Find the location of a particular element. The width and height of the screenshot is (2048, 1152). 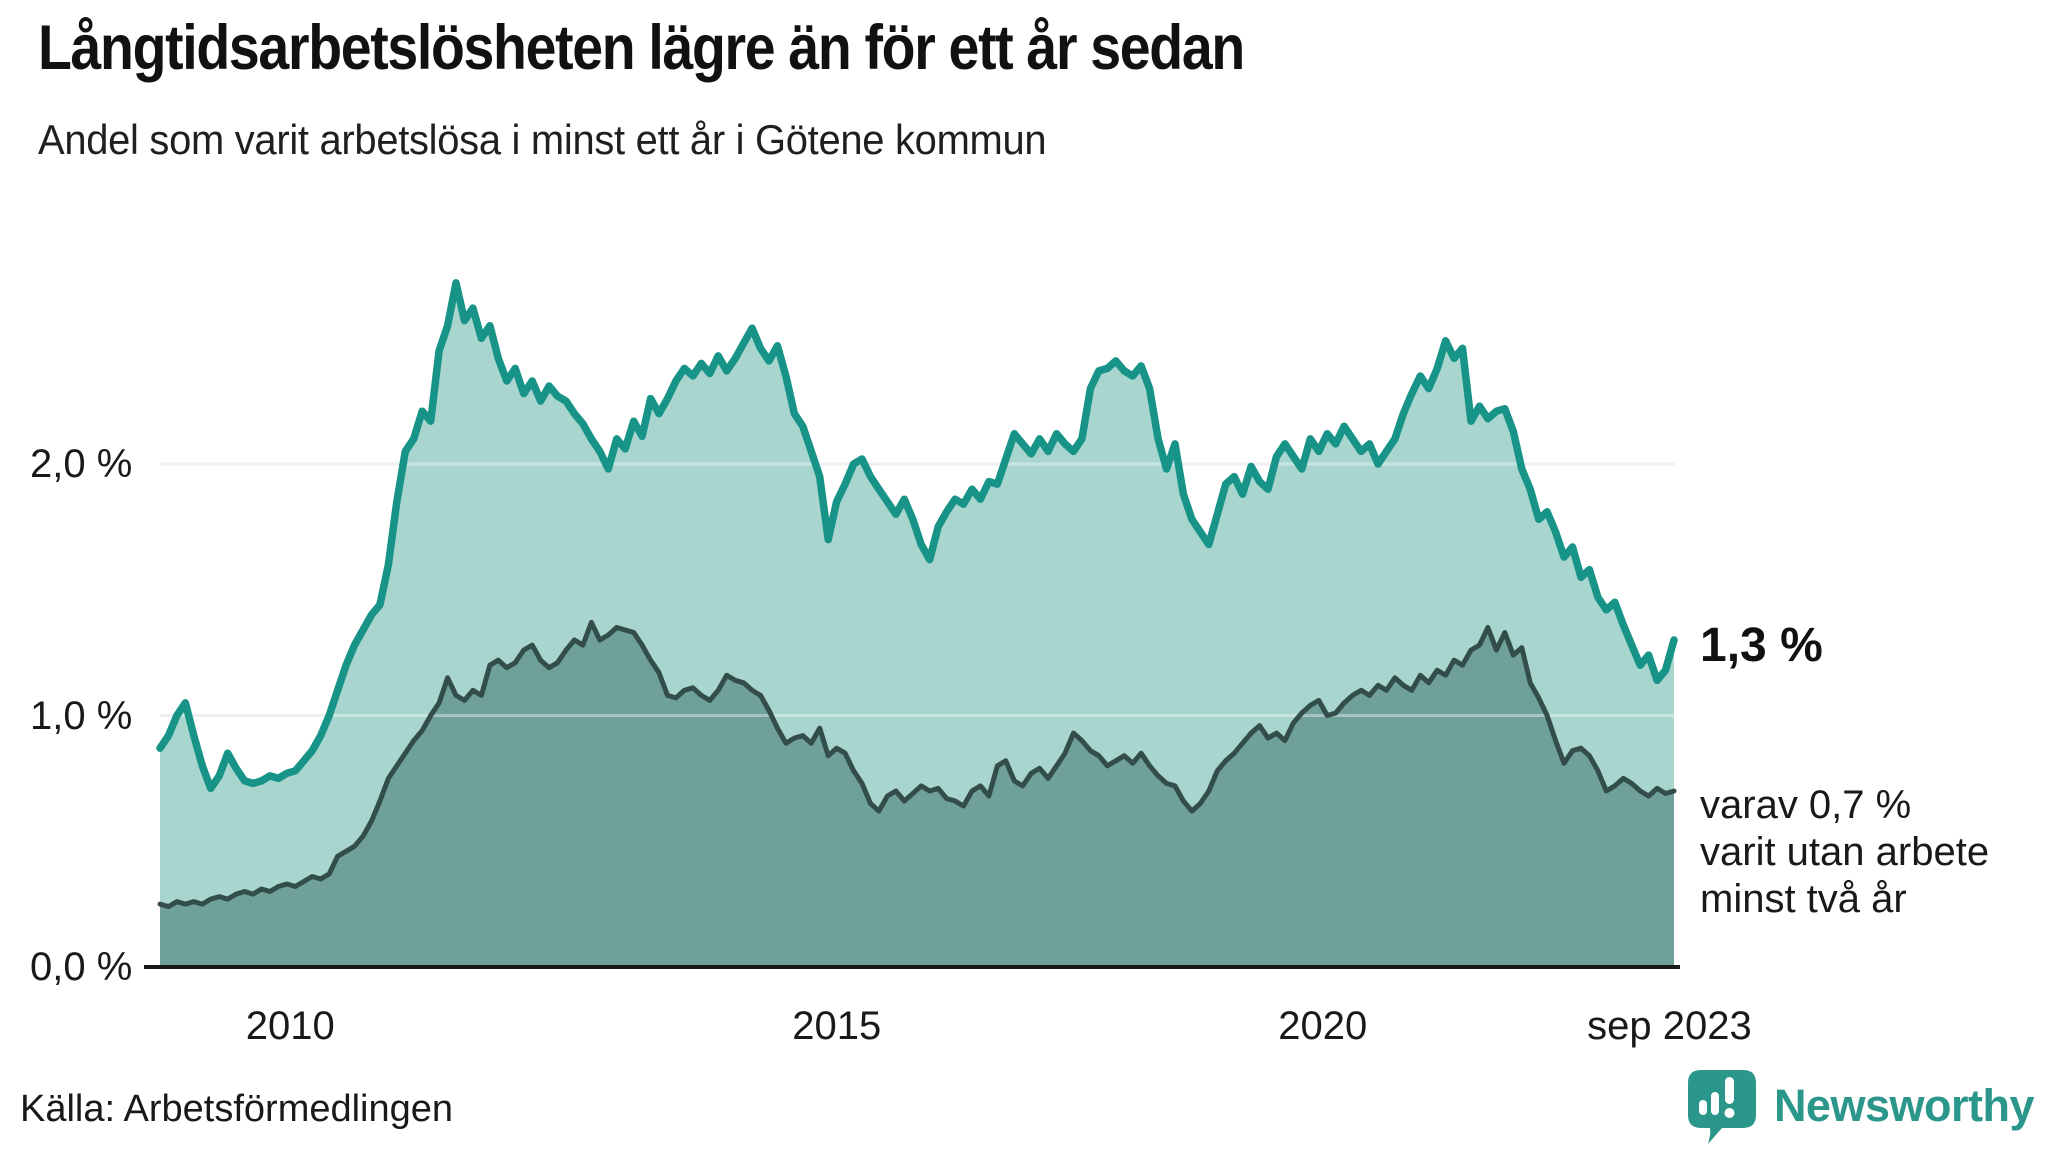

newsworthy-logo: Newsworthy is located at coordinates (1859, 1106).